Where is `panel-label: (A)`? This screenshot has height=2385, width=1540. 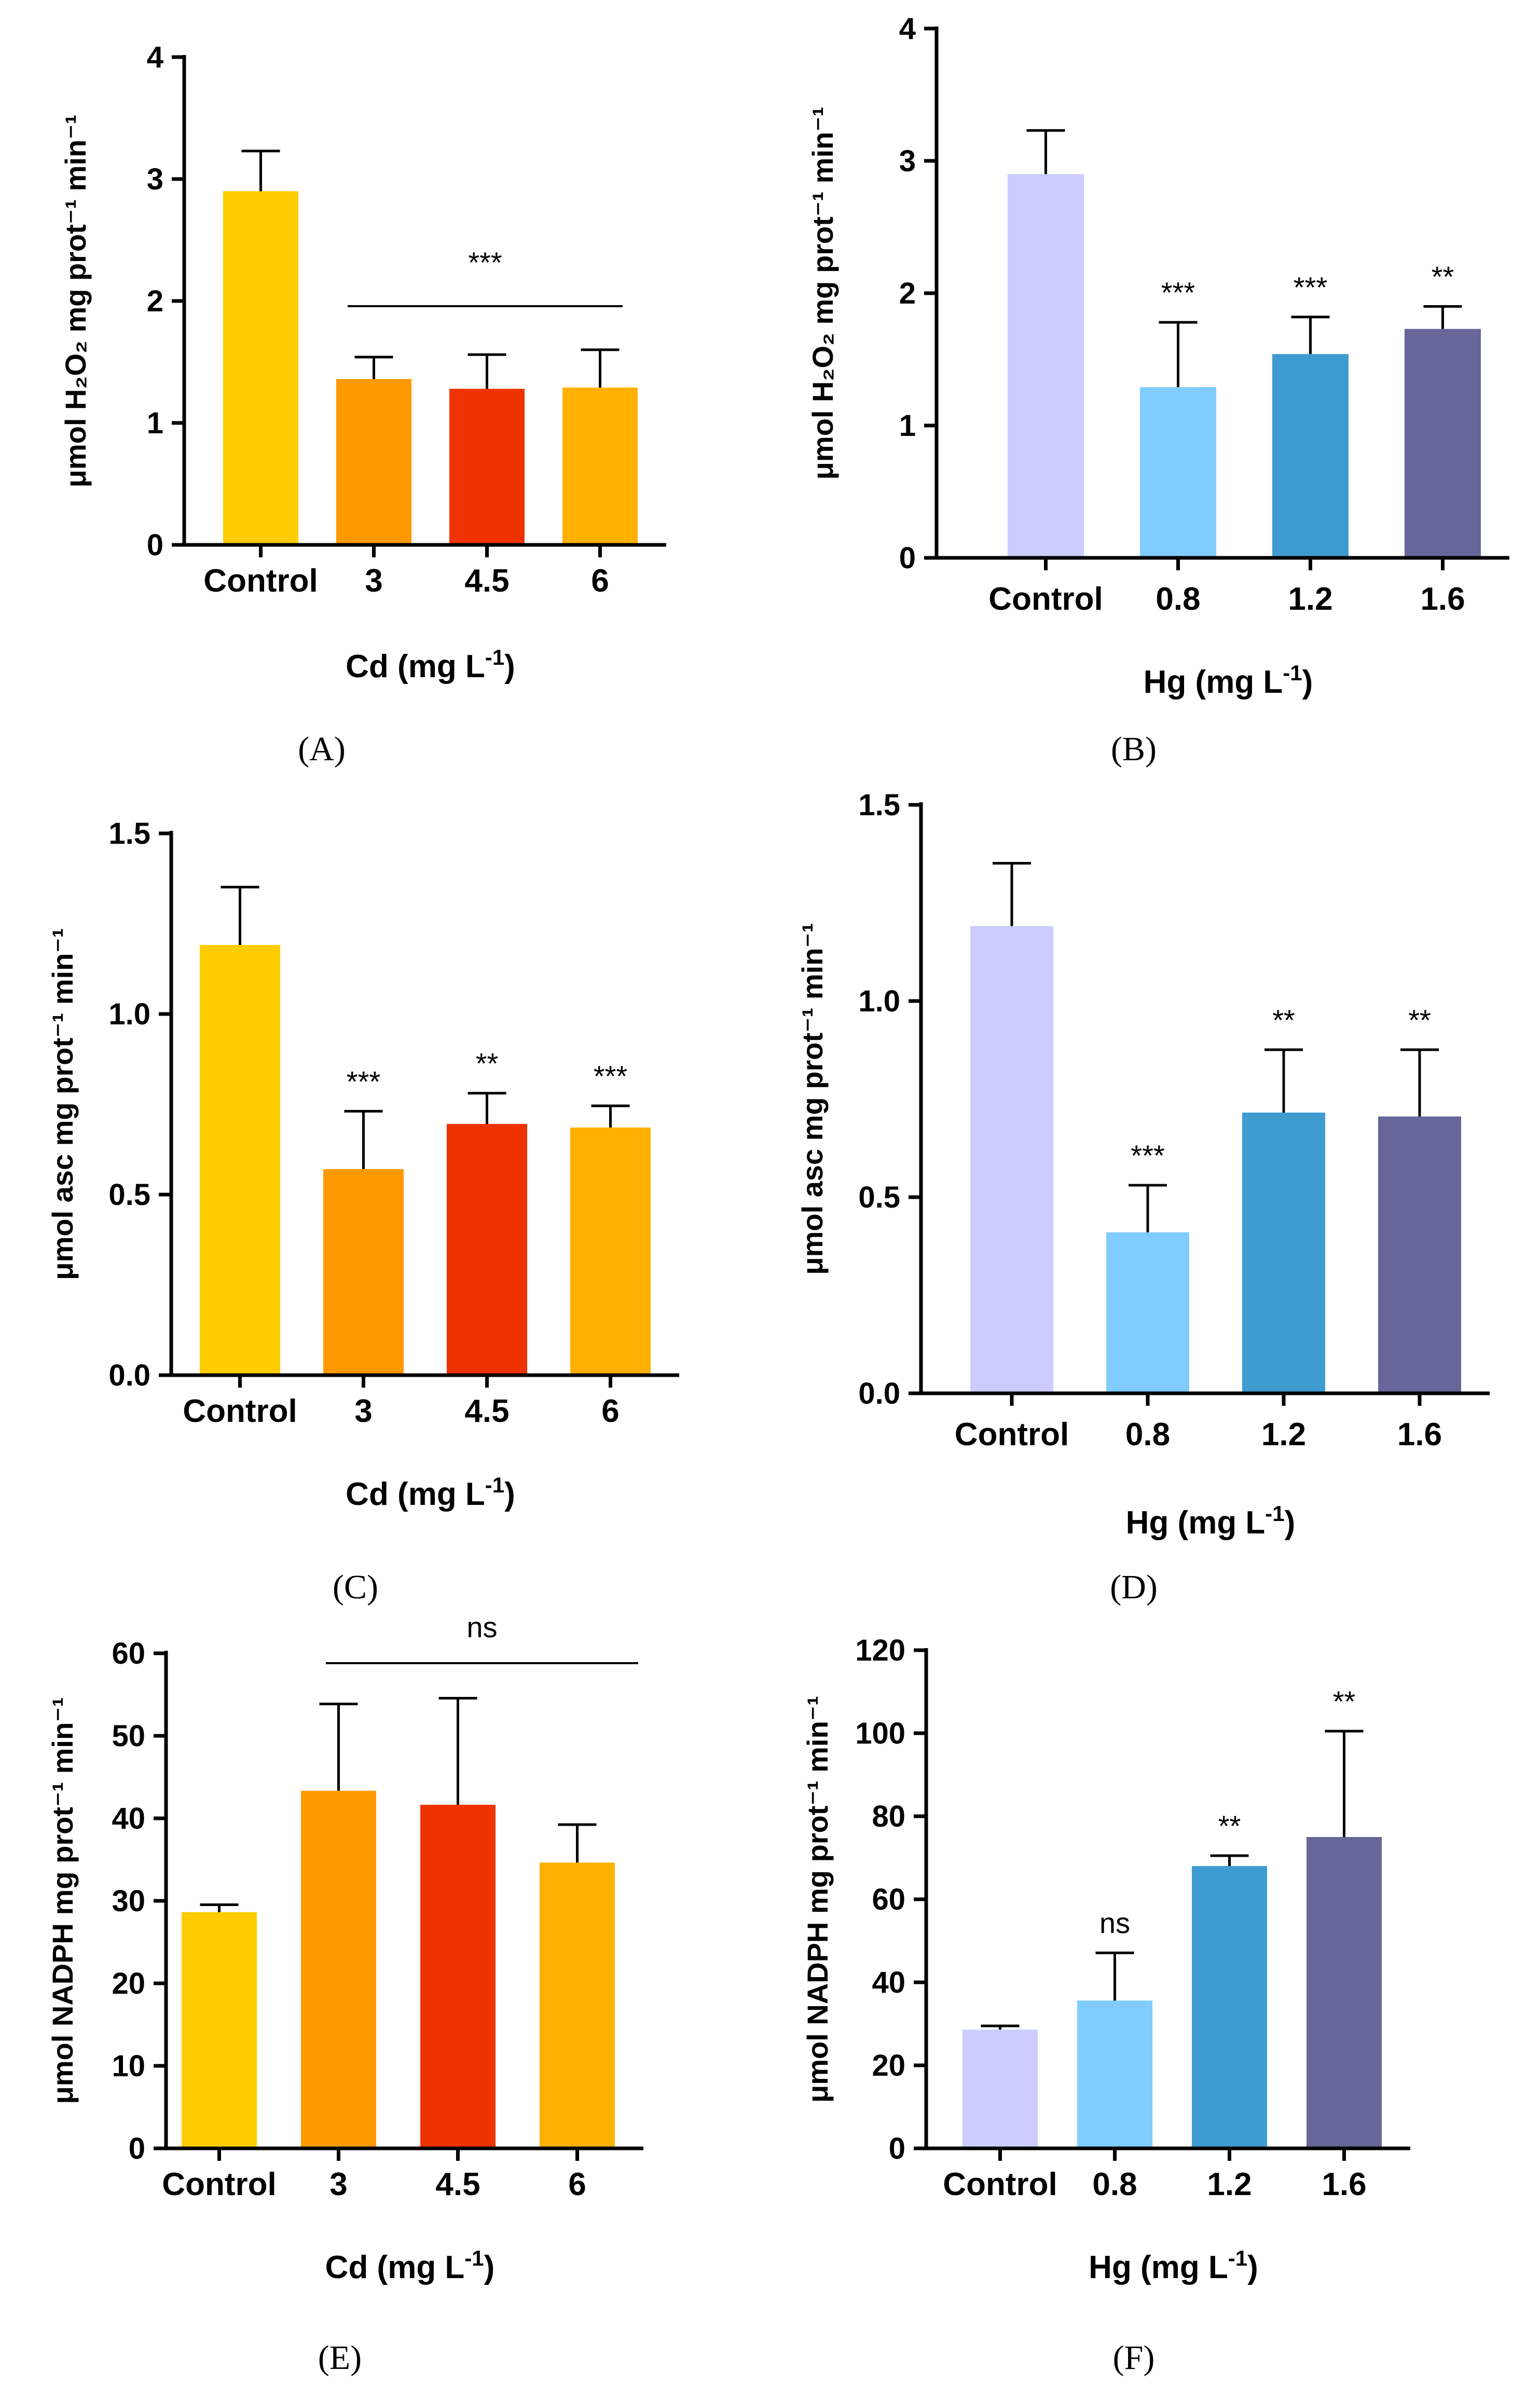
panel-label: (A) is located at coordinates (322, 749).